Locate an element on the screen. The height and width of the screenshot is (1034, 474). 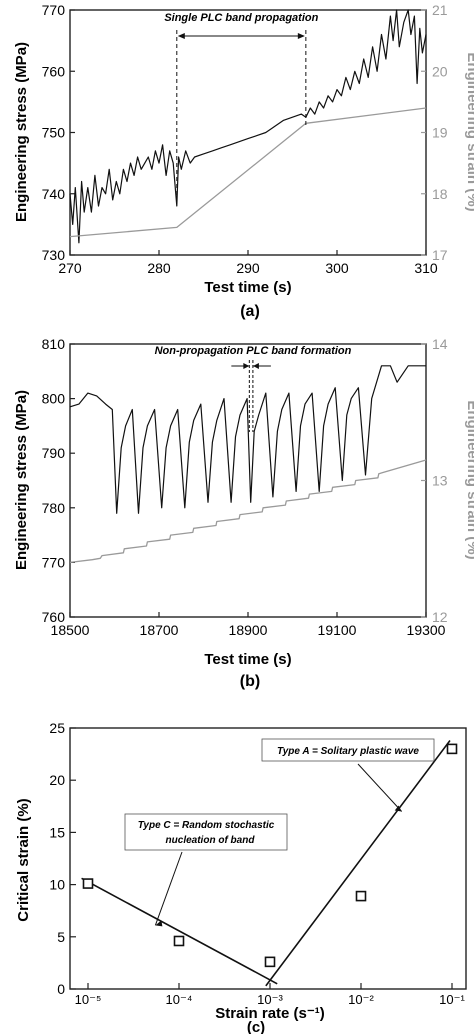
a-x-tick-label: 270 is located at coordinates (70, 268).